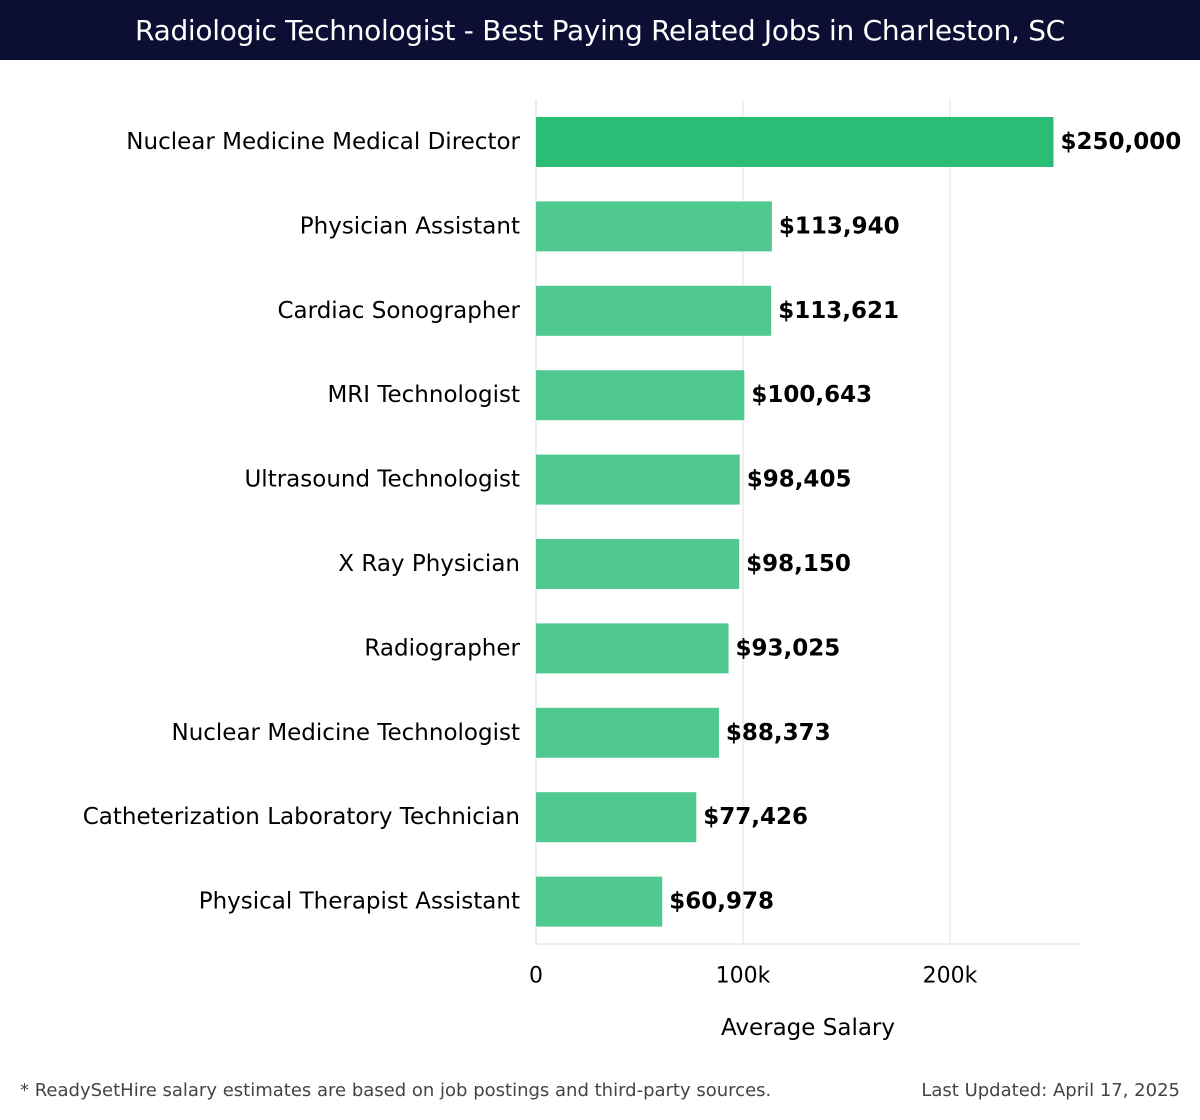 The width and height of the screenshot is (1200, 1120). I want to click on category-label: Radiographer, so click(442, 648).